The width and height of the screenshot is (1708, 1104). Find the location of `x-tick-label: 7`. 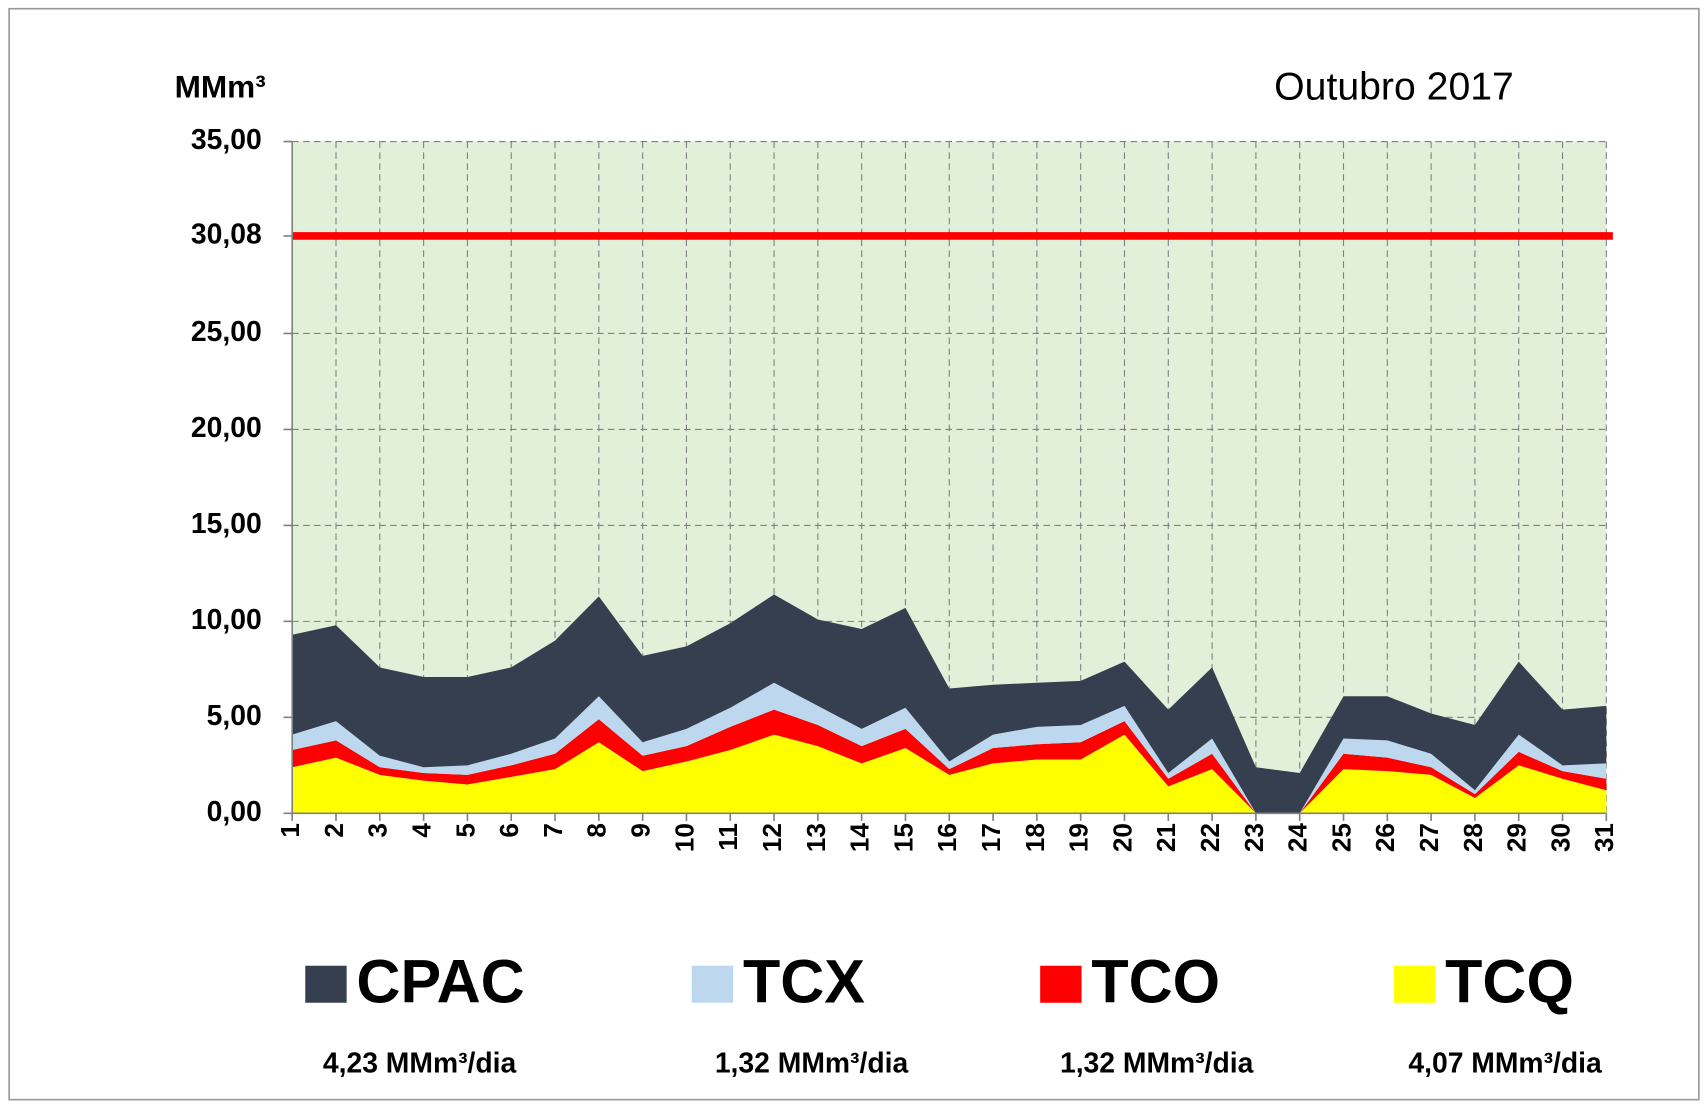

x-tick-label: 7 is located at coordinates (553, 830).